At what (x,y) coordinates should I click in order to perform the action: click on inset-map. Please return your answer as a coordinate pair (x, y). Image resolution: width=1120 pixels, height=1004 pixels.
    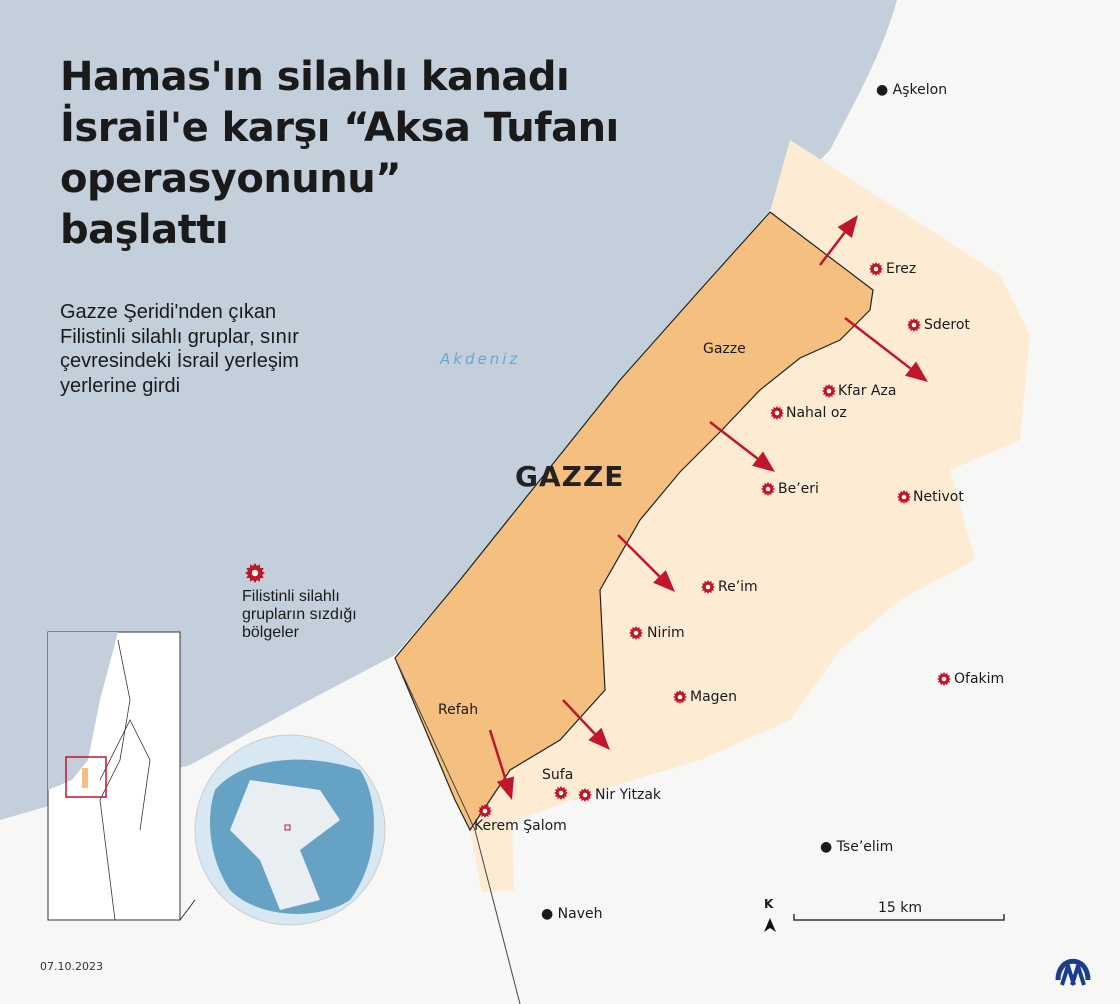
    Looking at the image, I should click on (121, 776).